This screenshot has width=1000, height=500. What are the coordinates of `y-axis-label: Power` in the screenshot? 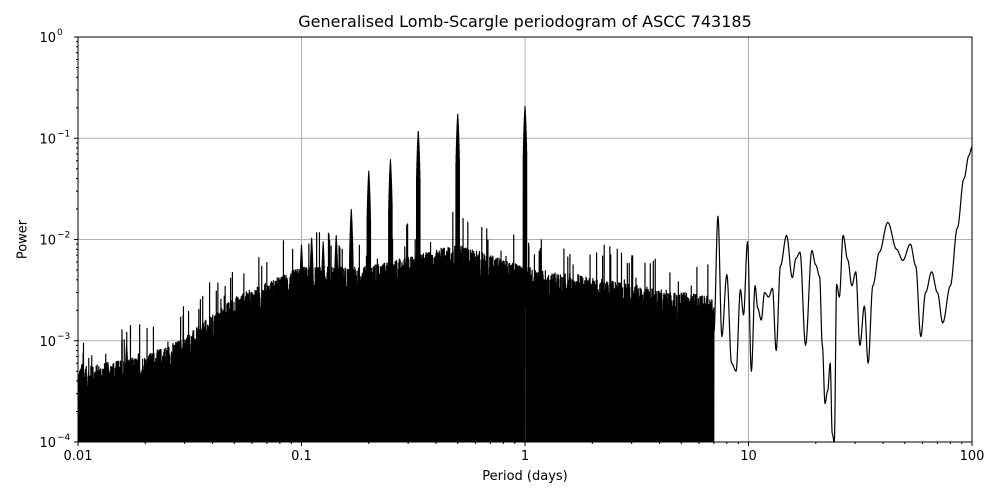 It's located at (23, 239).